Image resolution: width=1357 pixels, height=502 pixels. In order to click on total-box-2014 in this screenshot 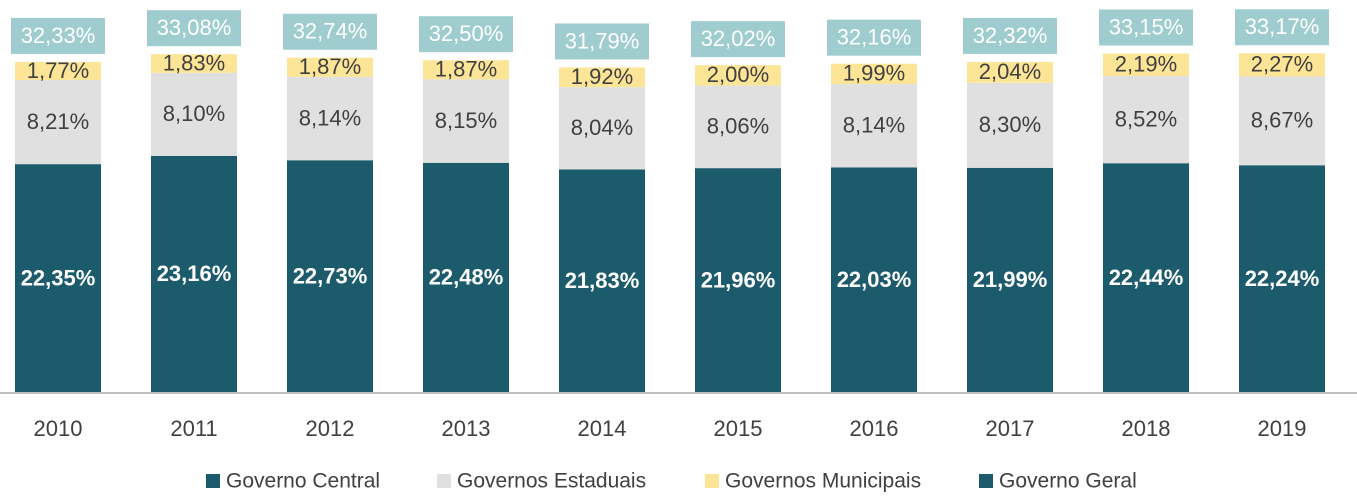, I will do `click(602, 41)`.